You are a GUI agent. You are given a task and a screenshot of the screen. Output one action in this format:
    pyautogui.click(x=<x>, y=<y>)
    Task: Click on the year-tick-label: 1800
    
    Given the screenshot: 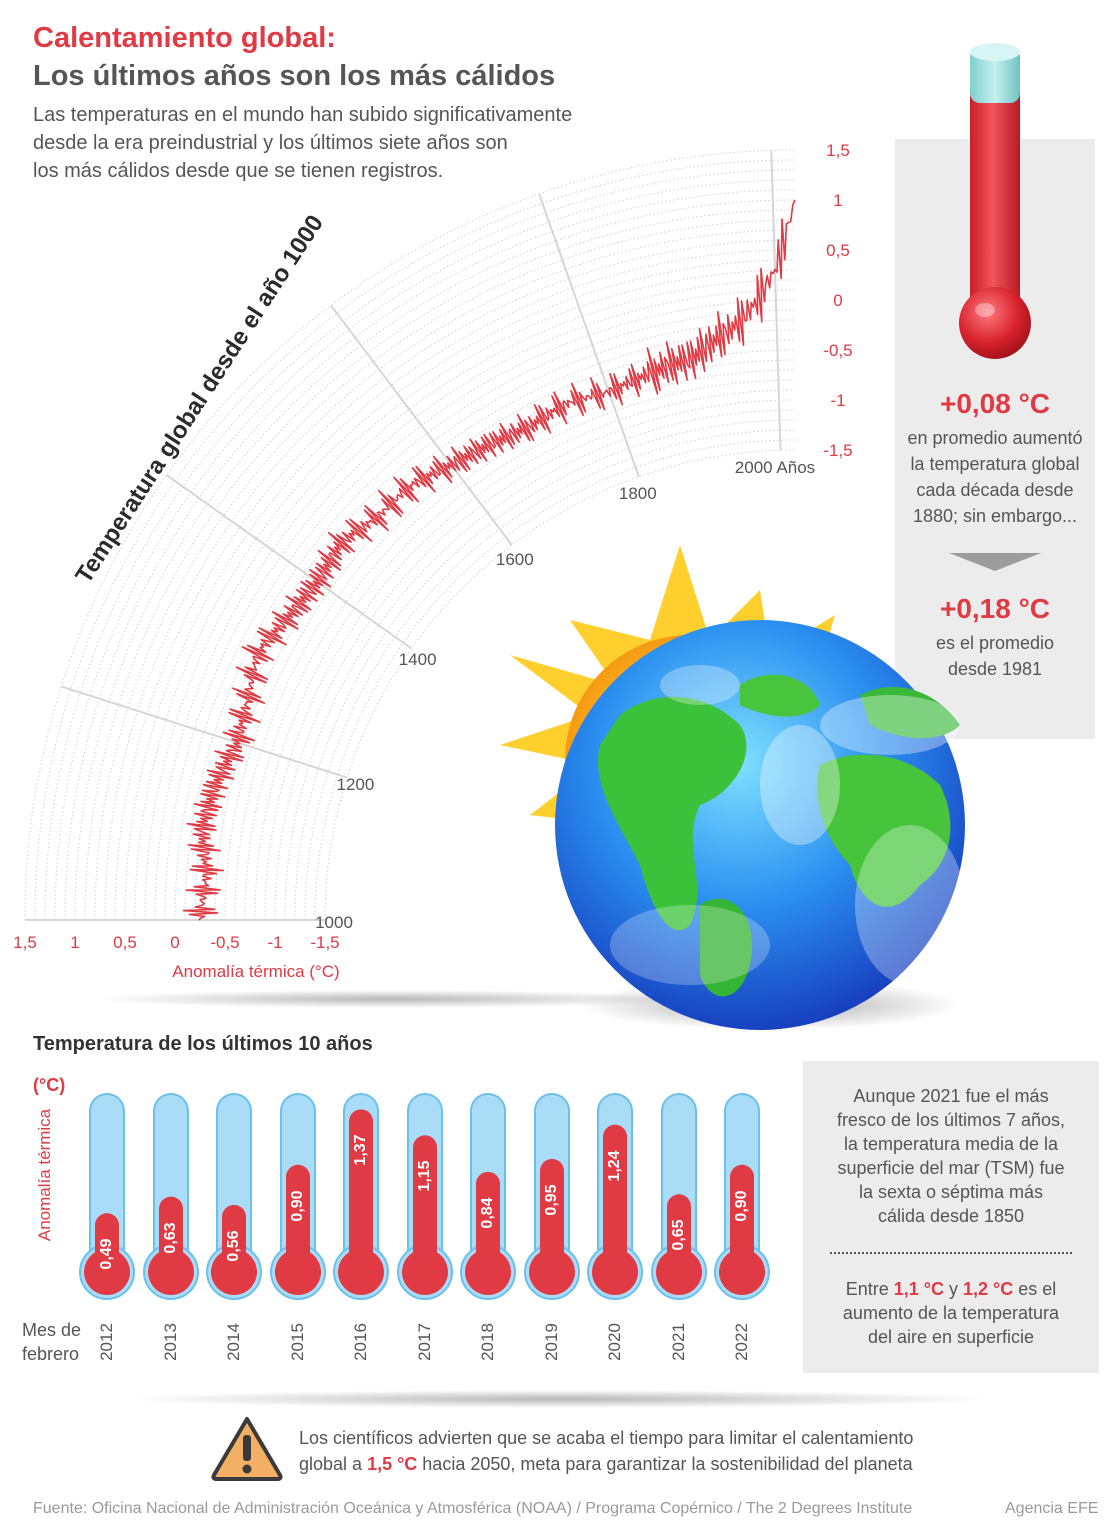 What is the action you would take?
    pyautogui.click(x=638, y=493)
    